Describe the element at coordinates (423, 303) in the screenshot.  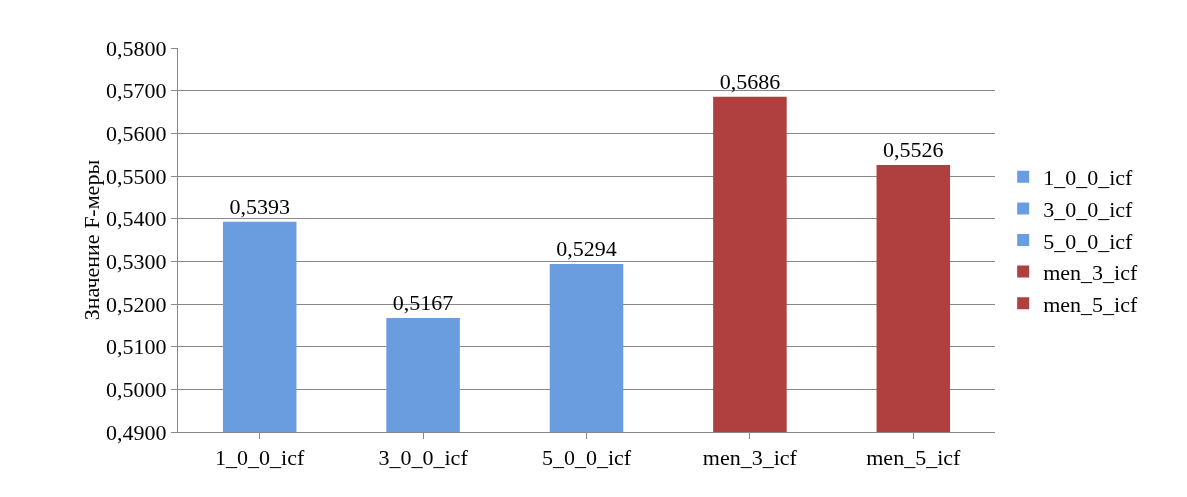
I see `data-label: 0,5167` at that location.